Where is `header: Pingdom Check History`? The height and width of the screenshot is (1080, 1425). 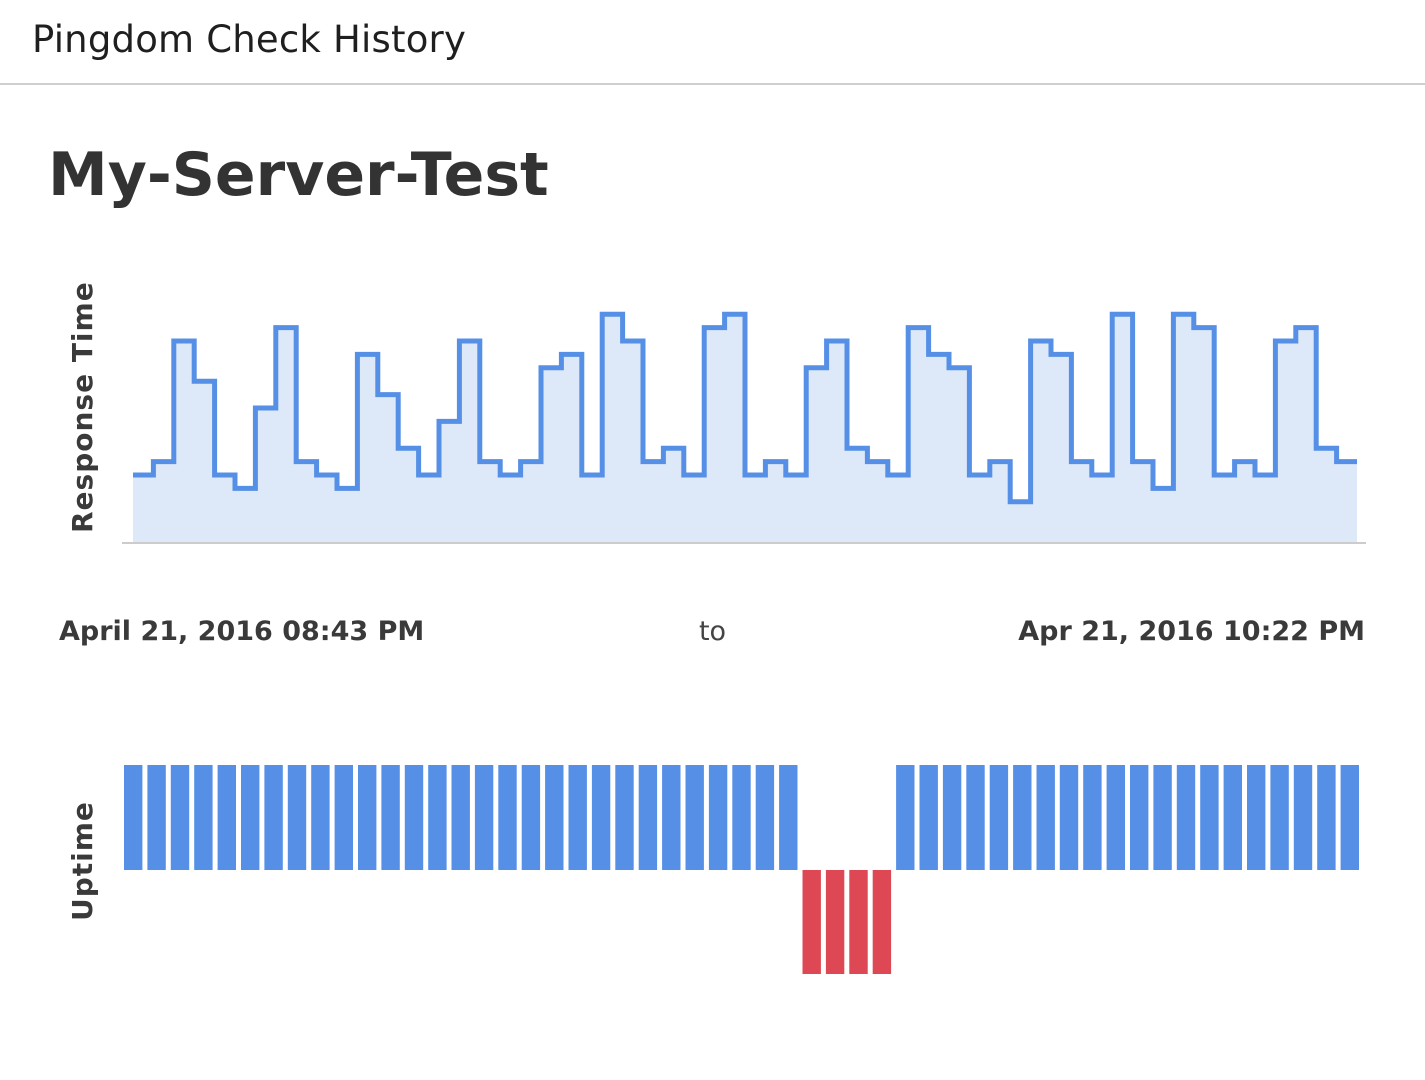
header: Pingdom Check History is located at coordinates (712, 42).